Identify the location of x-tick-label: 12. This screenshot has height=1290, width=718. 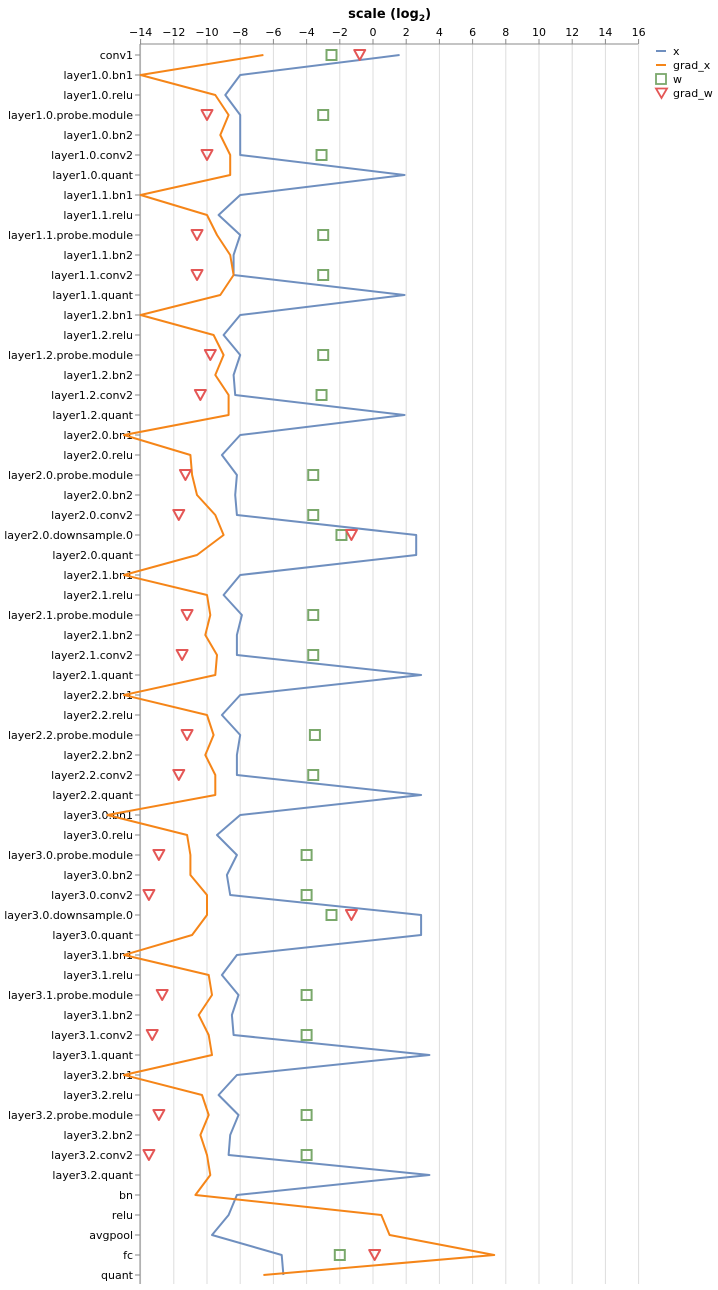
(572, 32).